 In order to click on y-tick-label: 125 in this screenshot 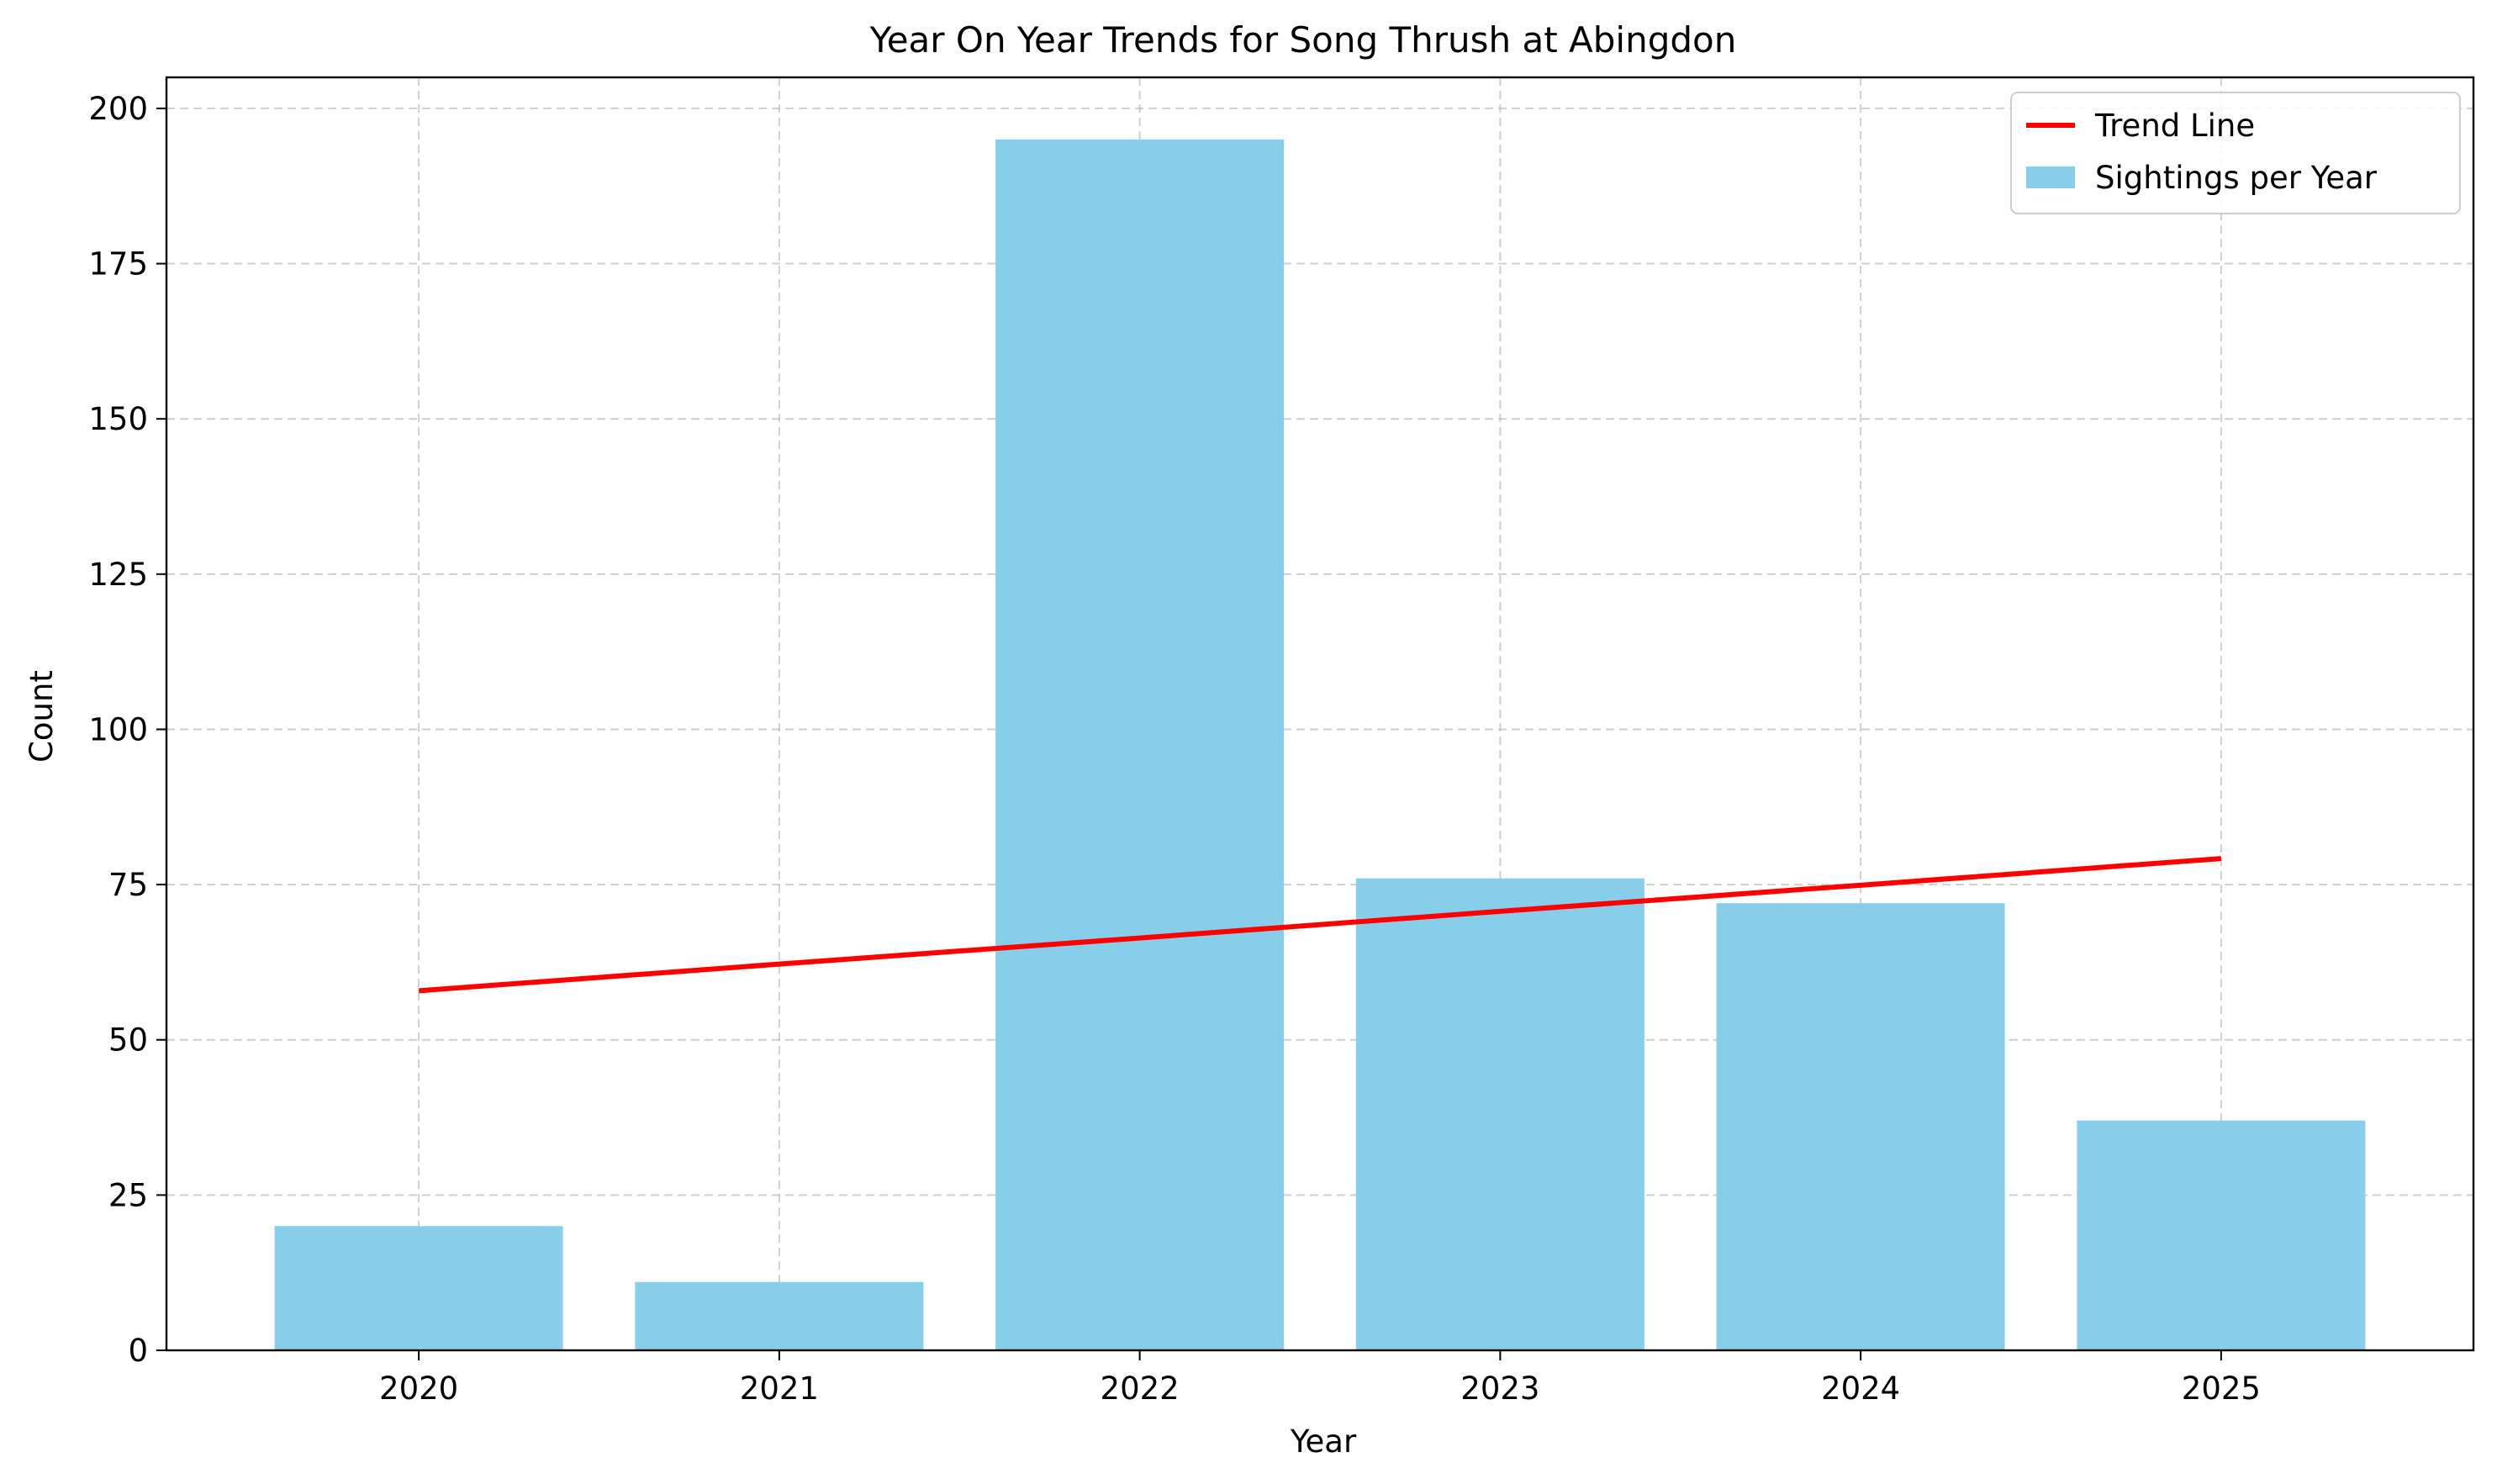, I will do `click(118, 575)`.